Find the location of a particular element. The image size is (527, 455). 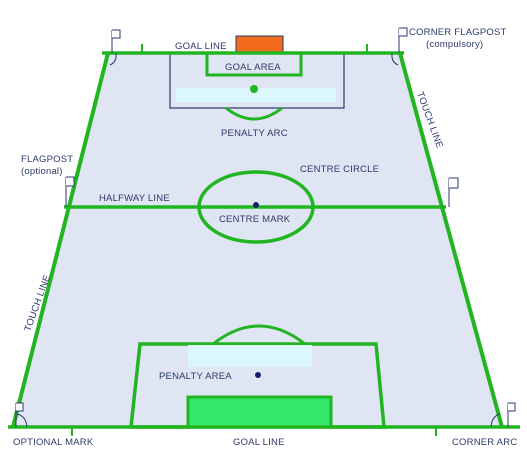

centre-circle is located at coordinates (256, 207).